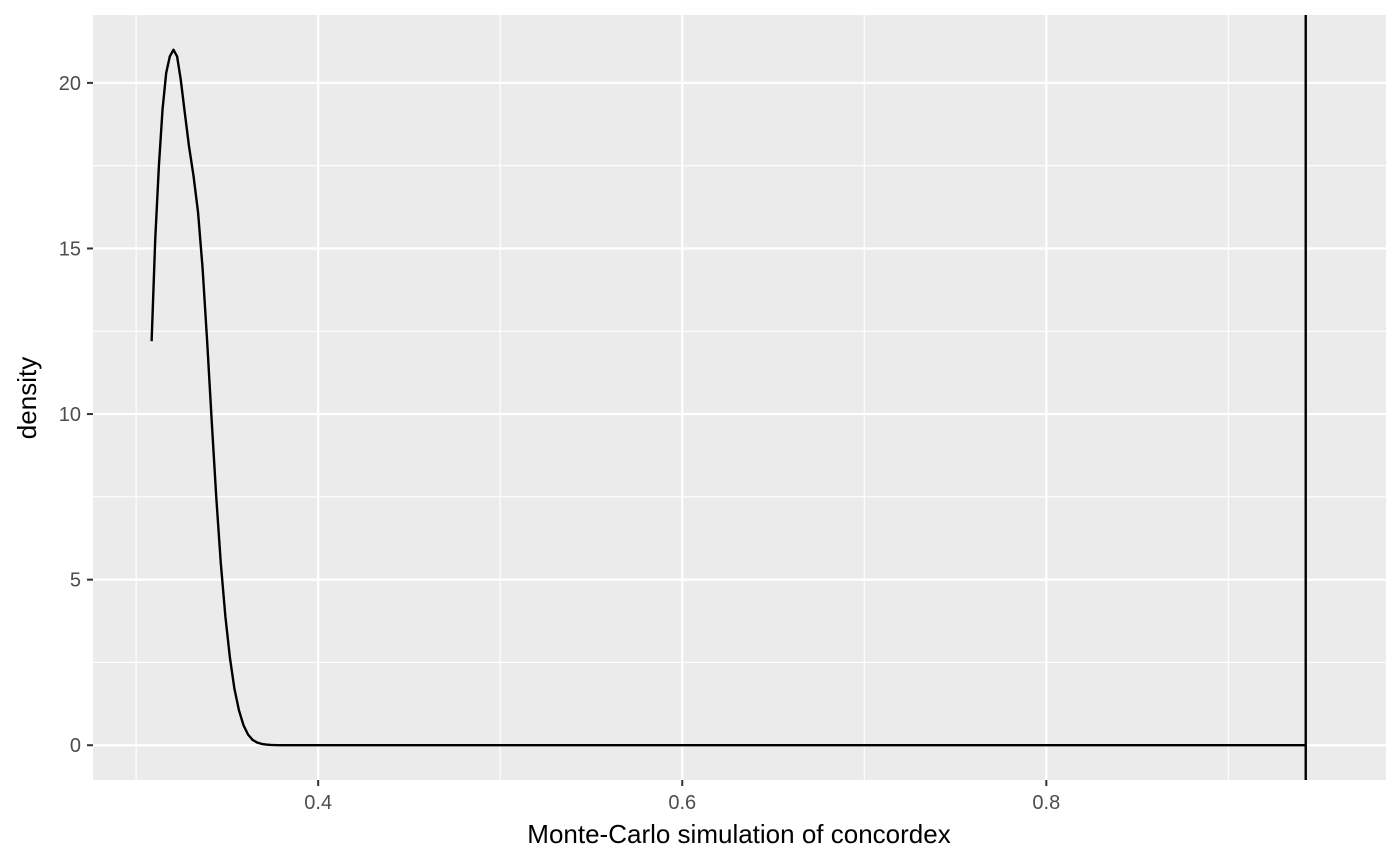 The image size is (1400, 865). I want to click on y-tick-label: 10, so click(70, 415).